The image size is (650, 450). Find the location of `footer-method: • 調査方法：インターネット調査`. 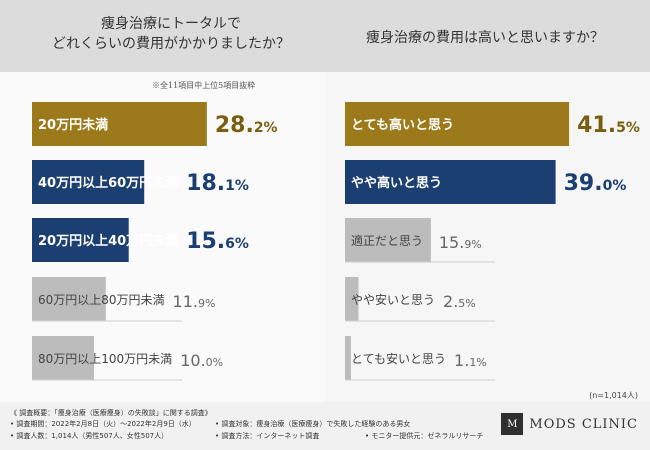

footer-method: • 調査方法：インターネット調査 is located at coordinates (267, 436).